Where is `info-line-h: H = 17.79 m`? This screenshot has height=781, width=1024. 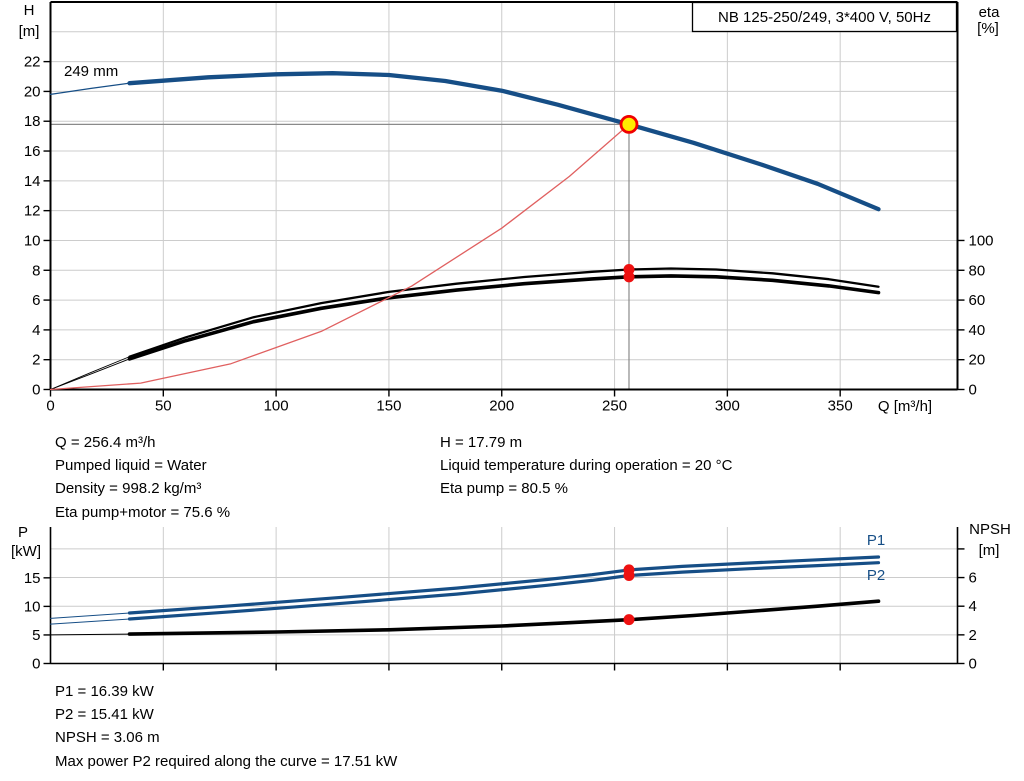 info-line-h: H = 17.79 m is located at coordinates (481, 442).